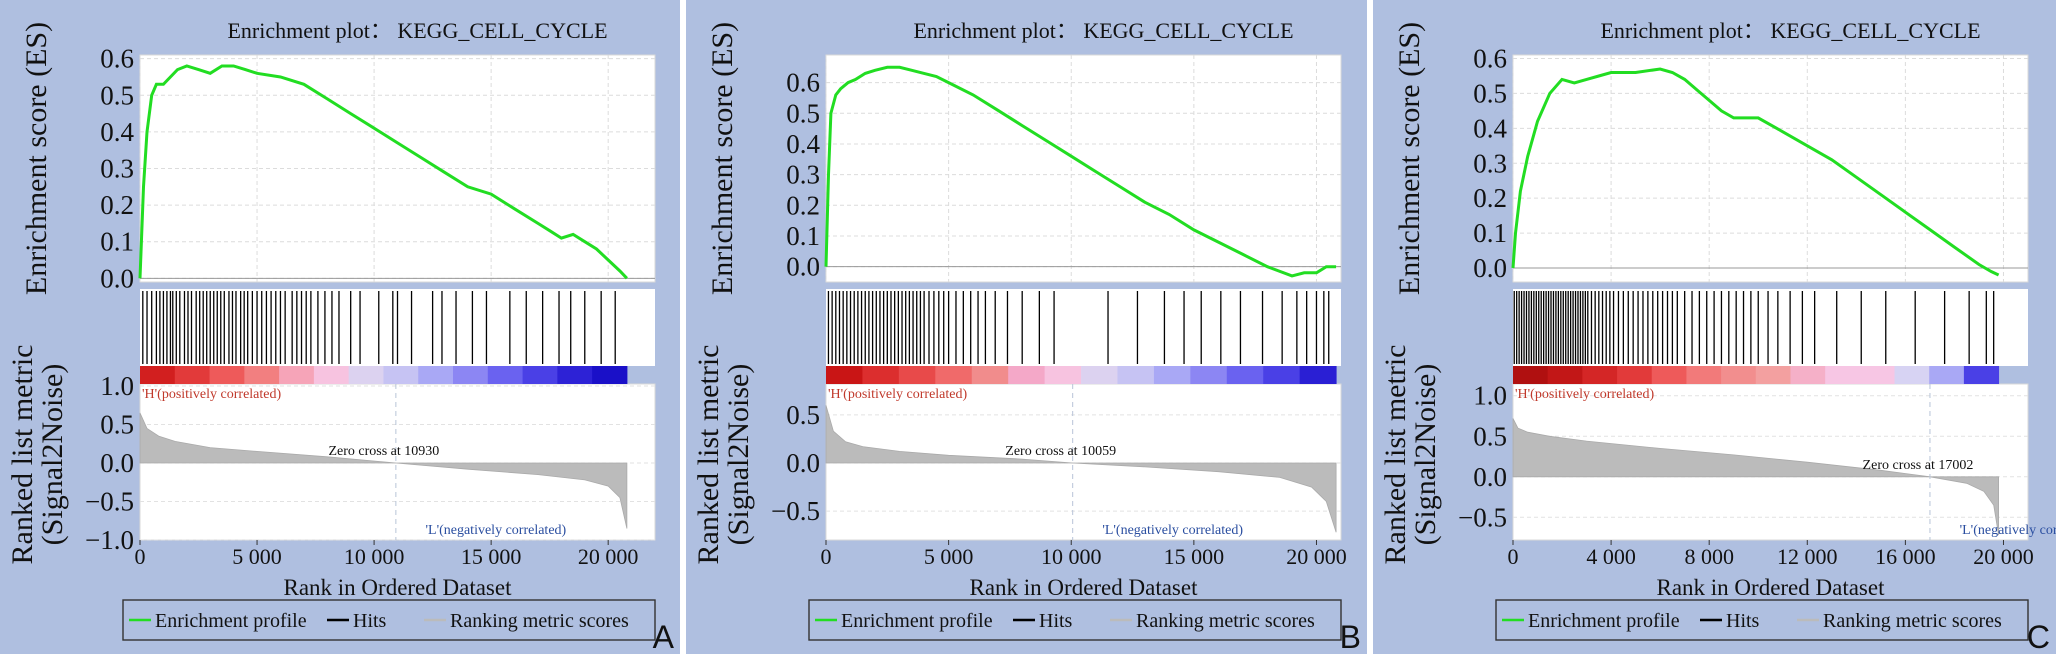 The image size is (2056, 654). What do you see at coordinates (1905, 556) in the screenshot?
I see `xtick-label: 16 000` at bounding box center [1905, 556].